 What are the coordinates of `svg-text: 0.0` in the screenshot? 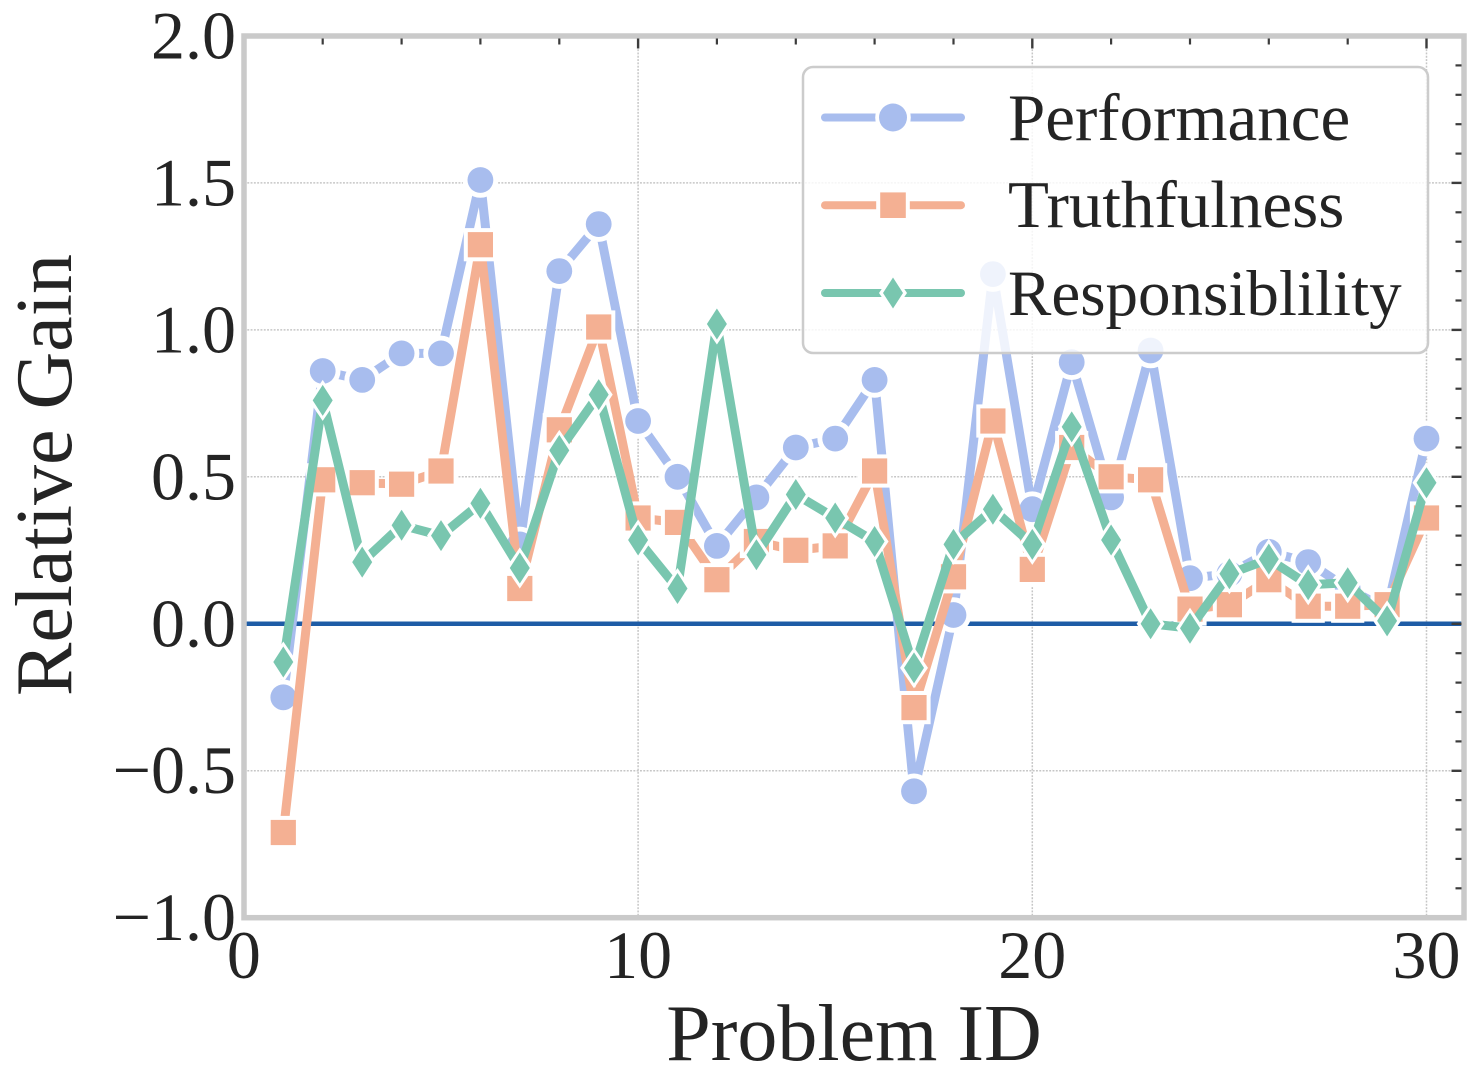 It's located at (193, 623).